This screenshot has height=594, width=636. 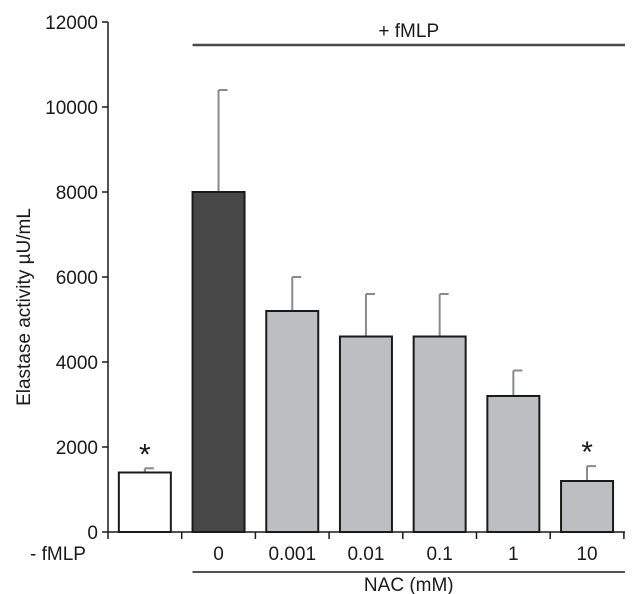 I want to click on y-tick-label: 12000, so click(x=71, y=23).